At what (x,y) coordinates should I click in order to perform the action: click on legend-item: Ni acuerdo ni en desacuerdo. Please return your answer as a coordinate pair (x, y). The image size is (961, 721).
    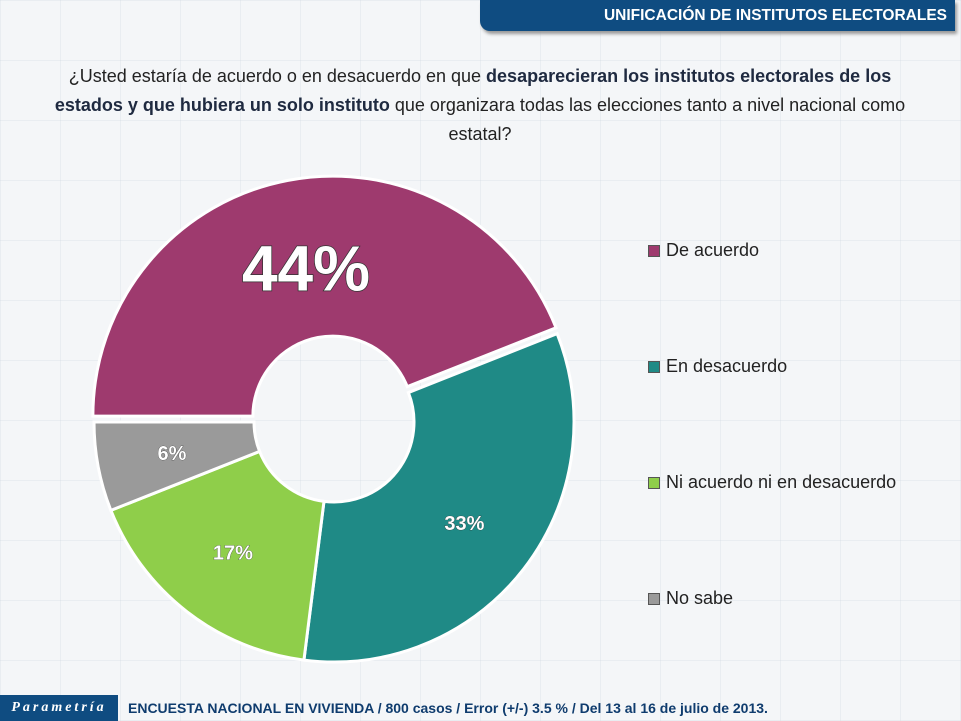
    Looking at the image, I should click on (772, 482).